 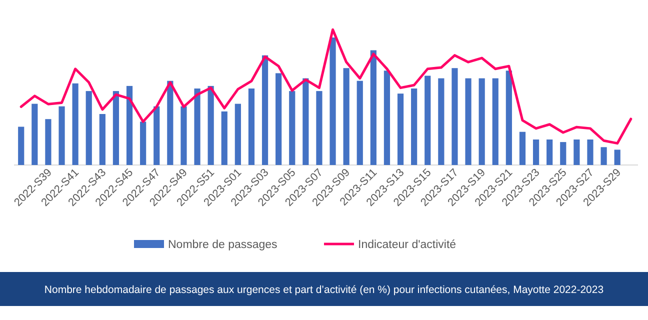 What do you see at coordinates (407, 245) in the screenshot?
I see `legend-label: Indicateur d'activité` at bounding box center [407, 245].